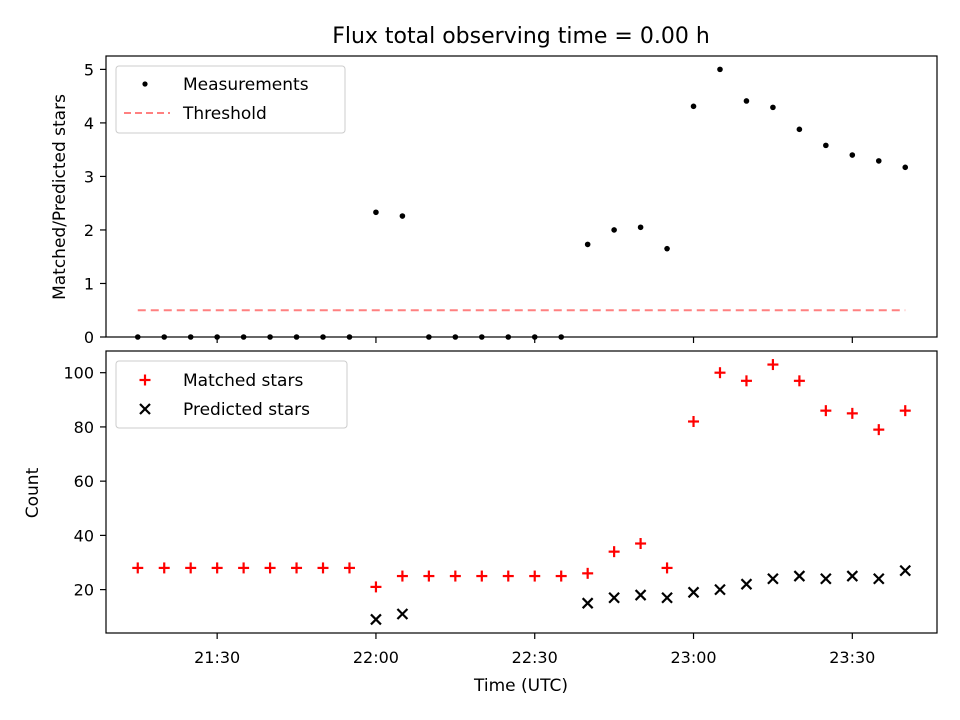 The image size is (960, 720). Describe the element at coordinates (852, 657) in the screenshot. I see `bottom-x-tick-label: 23:30` at that location.